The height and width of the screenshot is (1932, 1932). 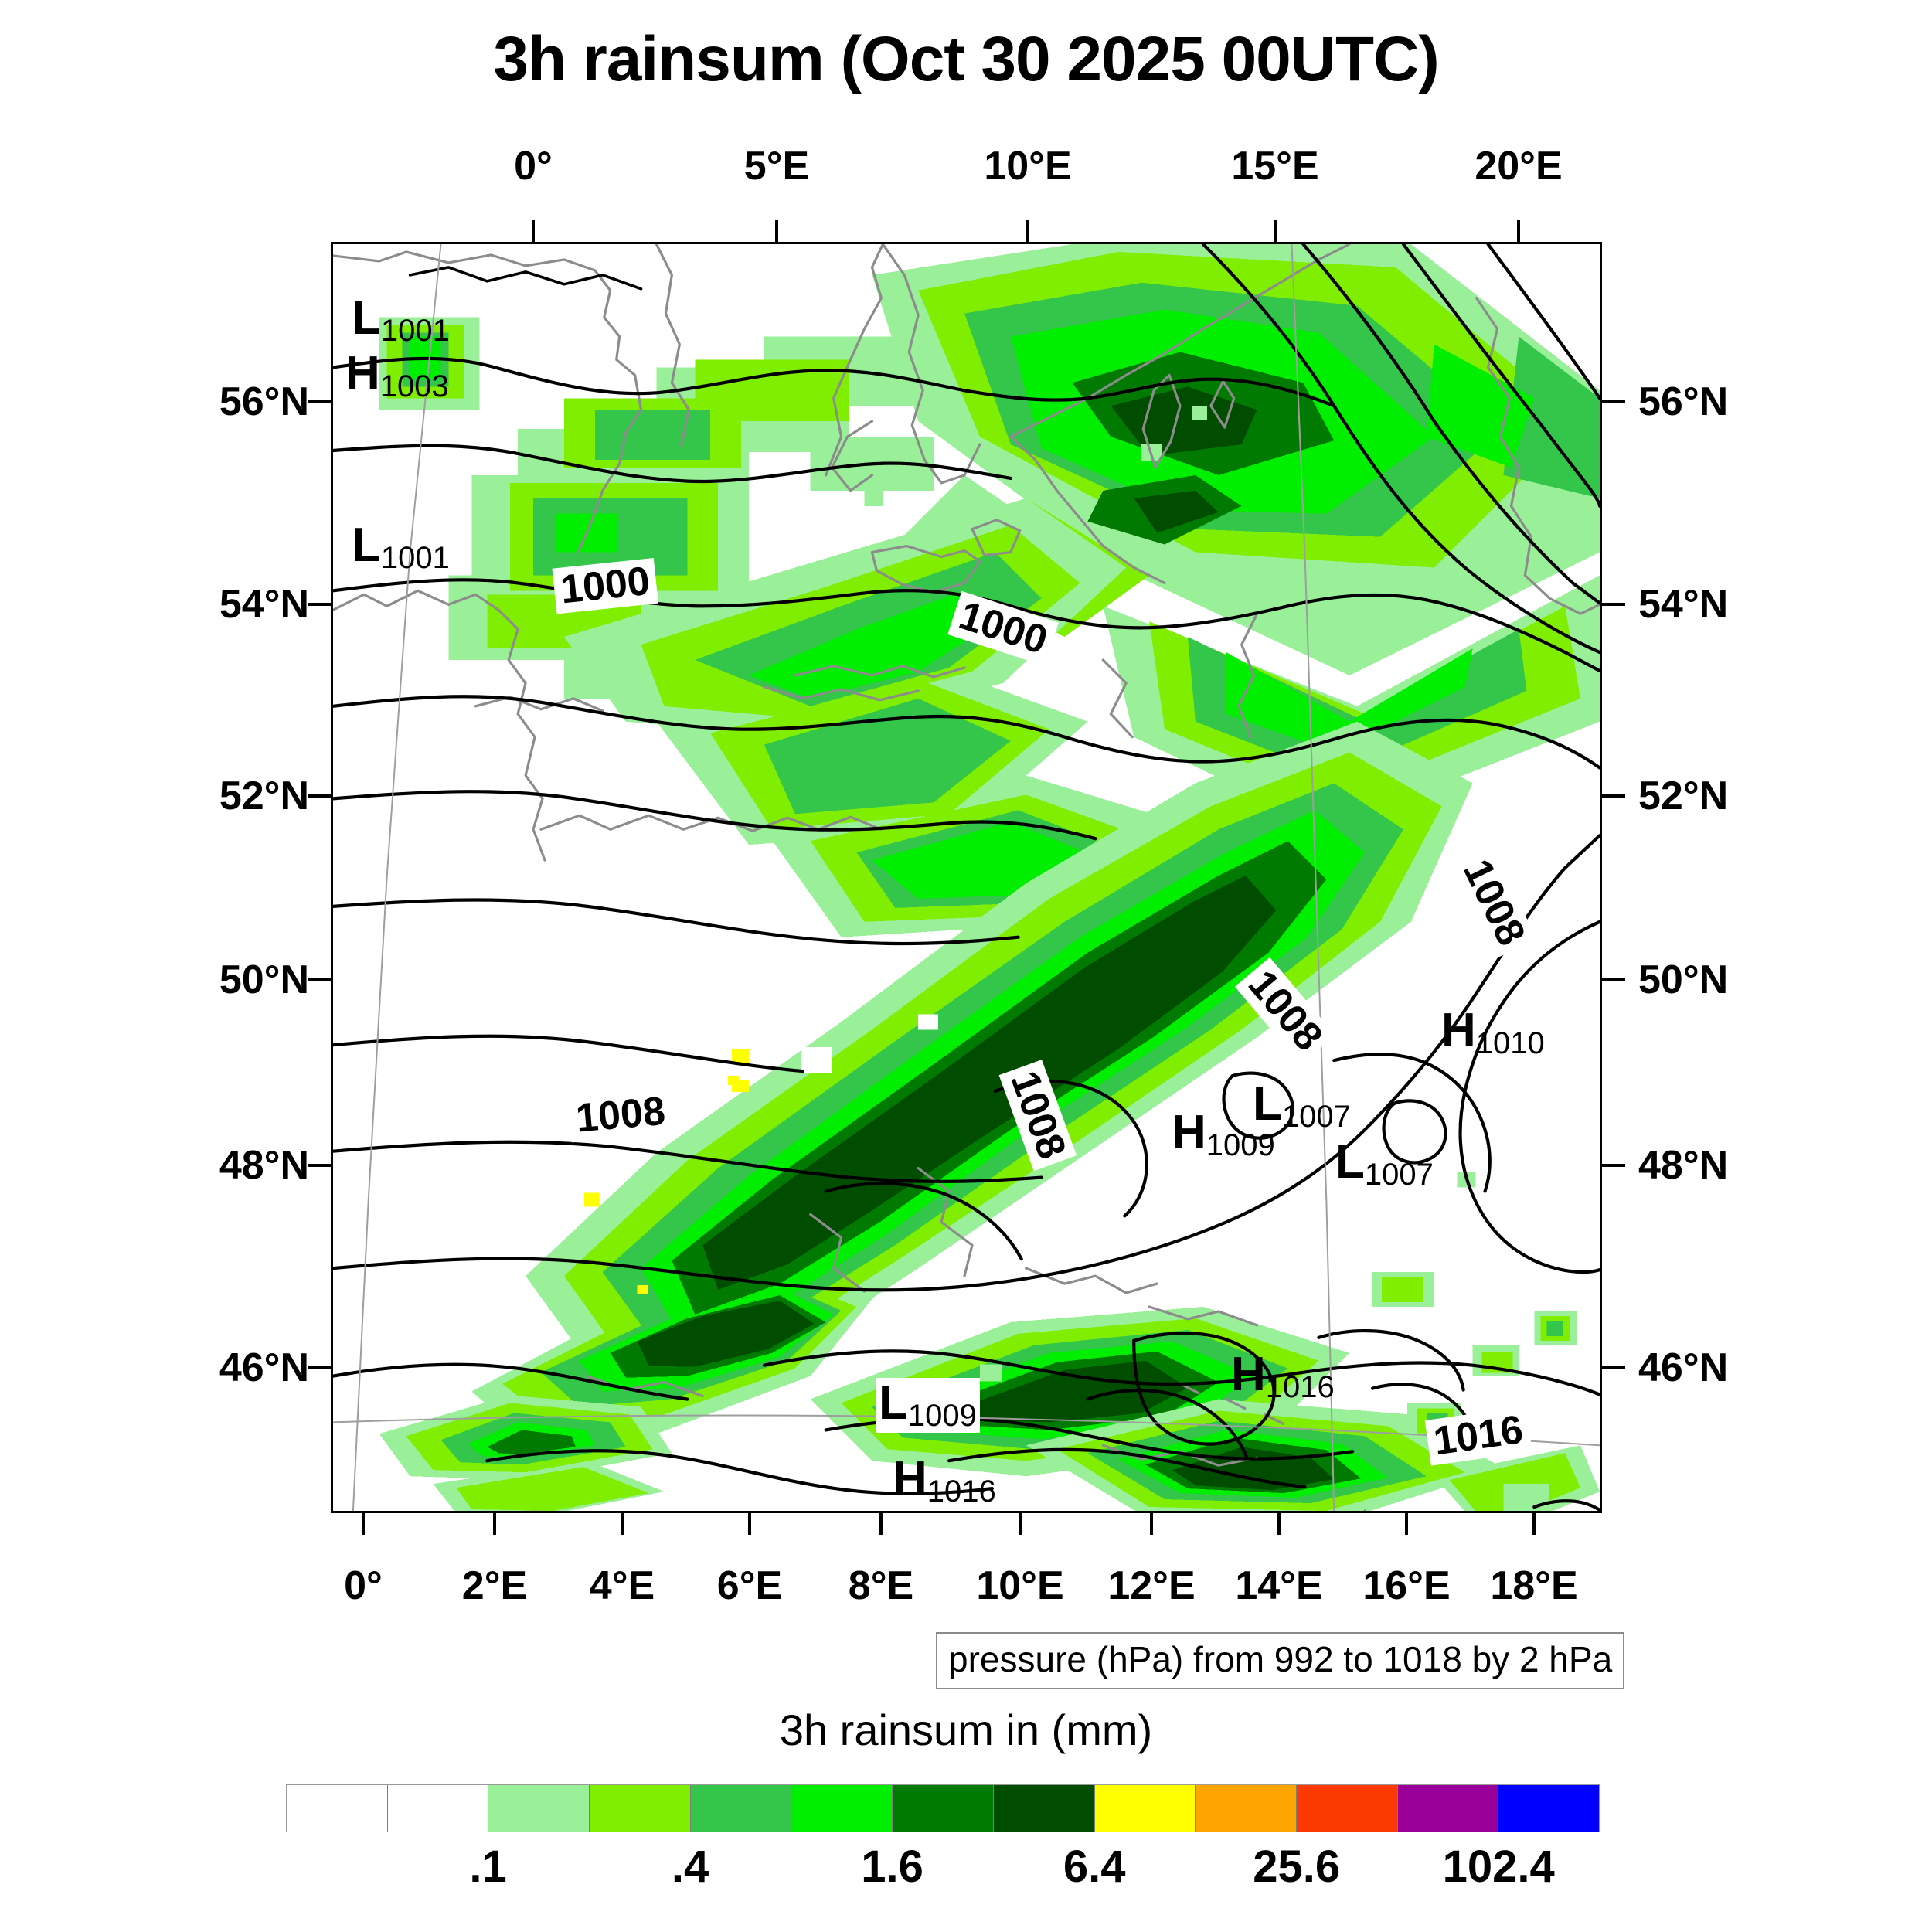 I want to click on colorbar-tick-0: .1, so click(x=488, y=1867).